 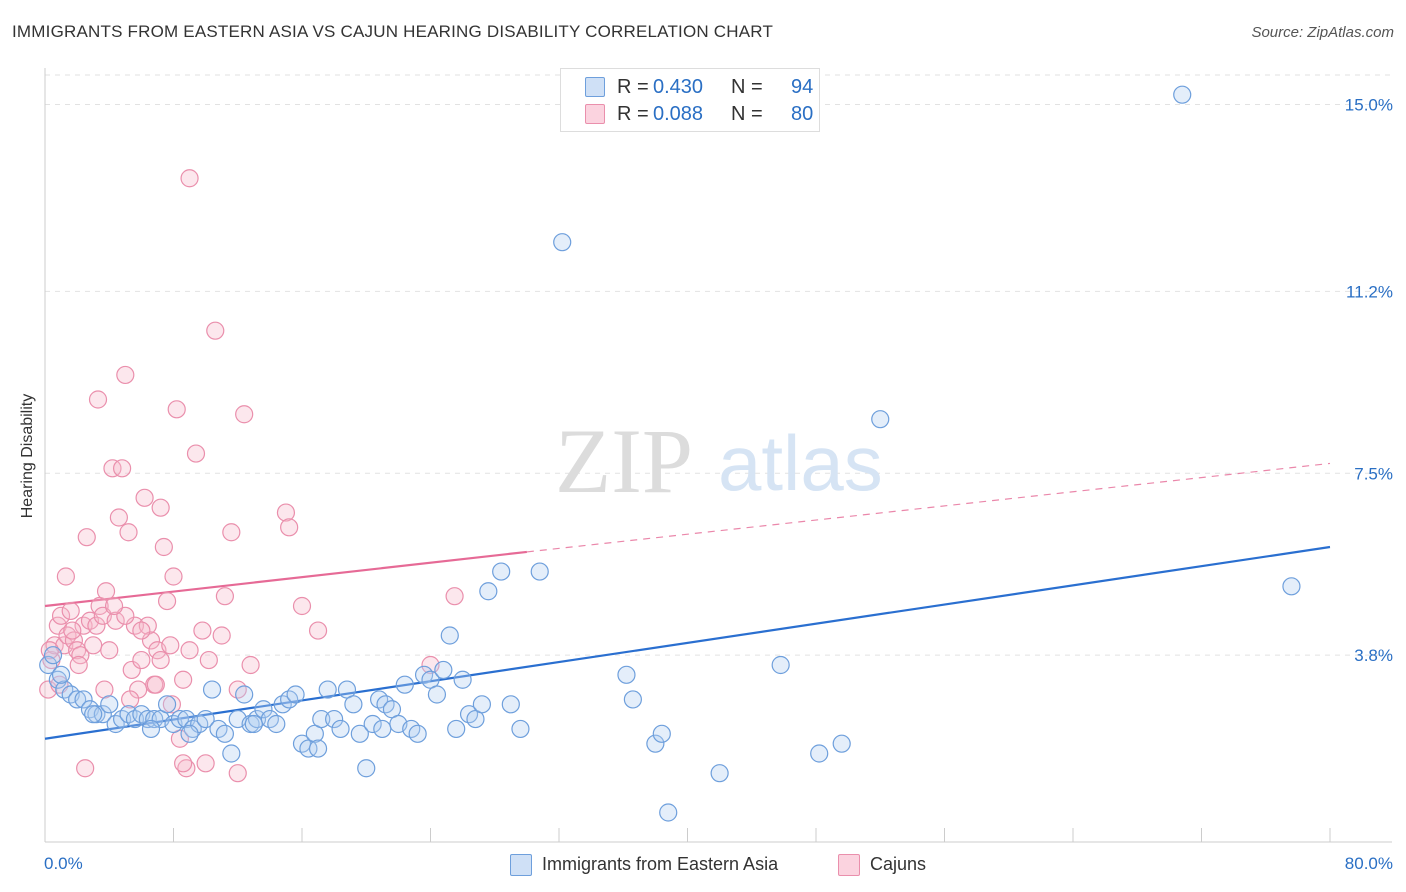 What do you see at coordinates (1369, 105) in the screenshot?
I see `y-tick-label: 15.0%` at bounding box center [1369, 105].